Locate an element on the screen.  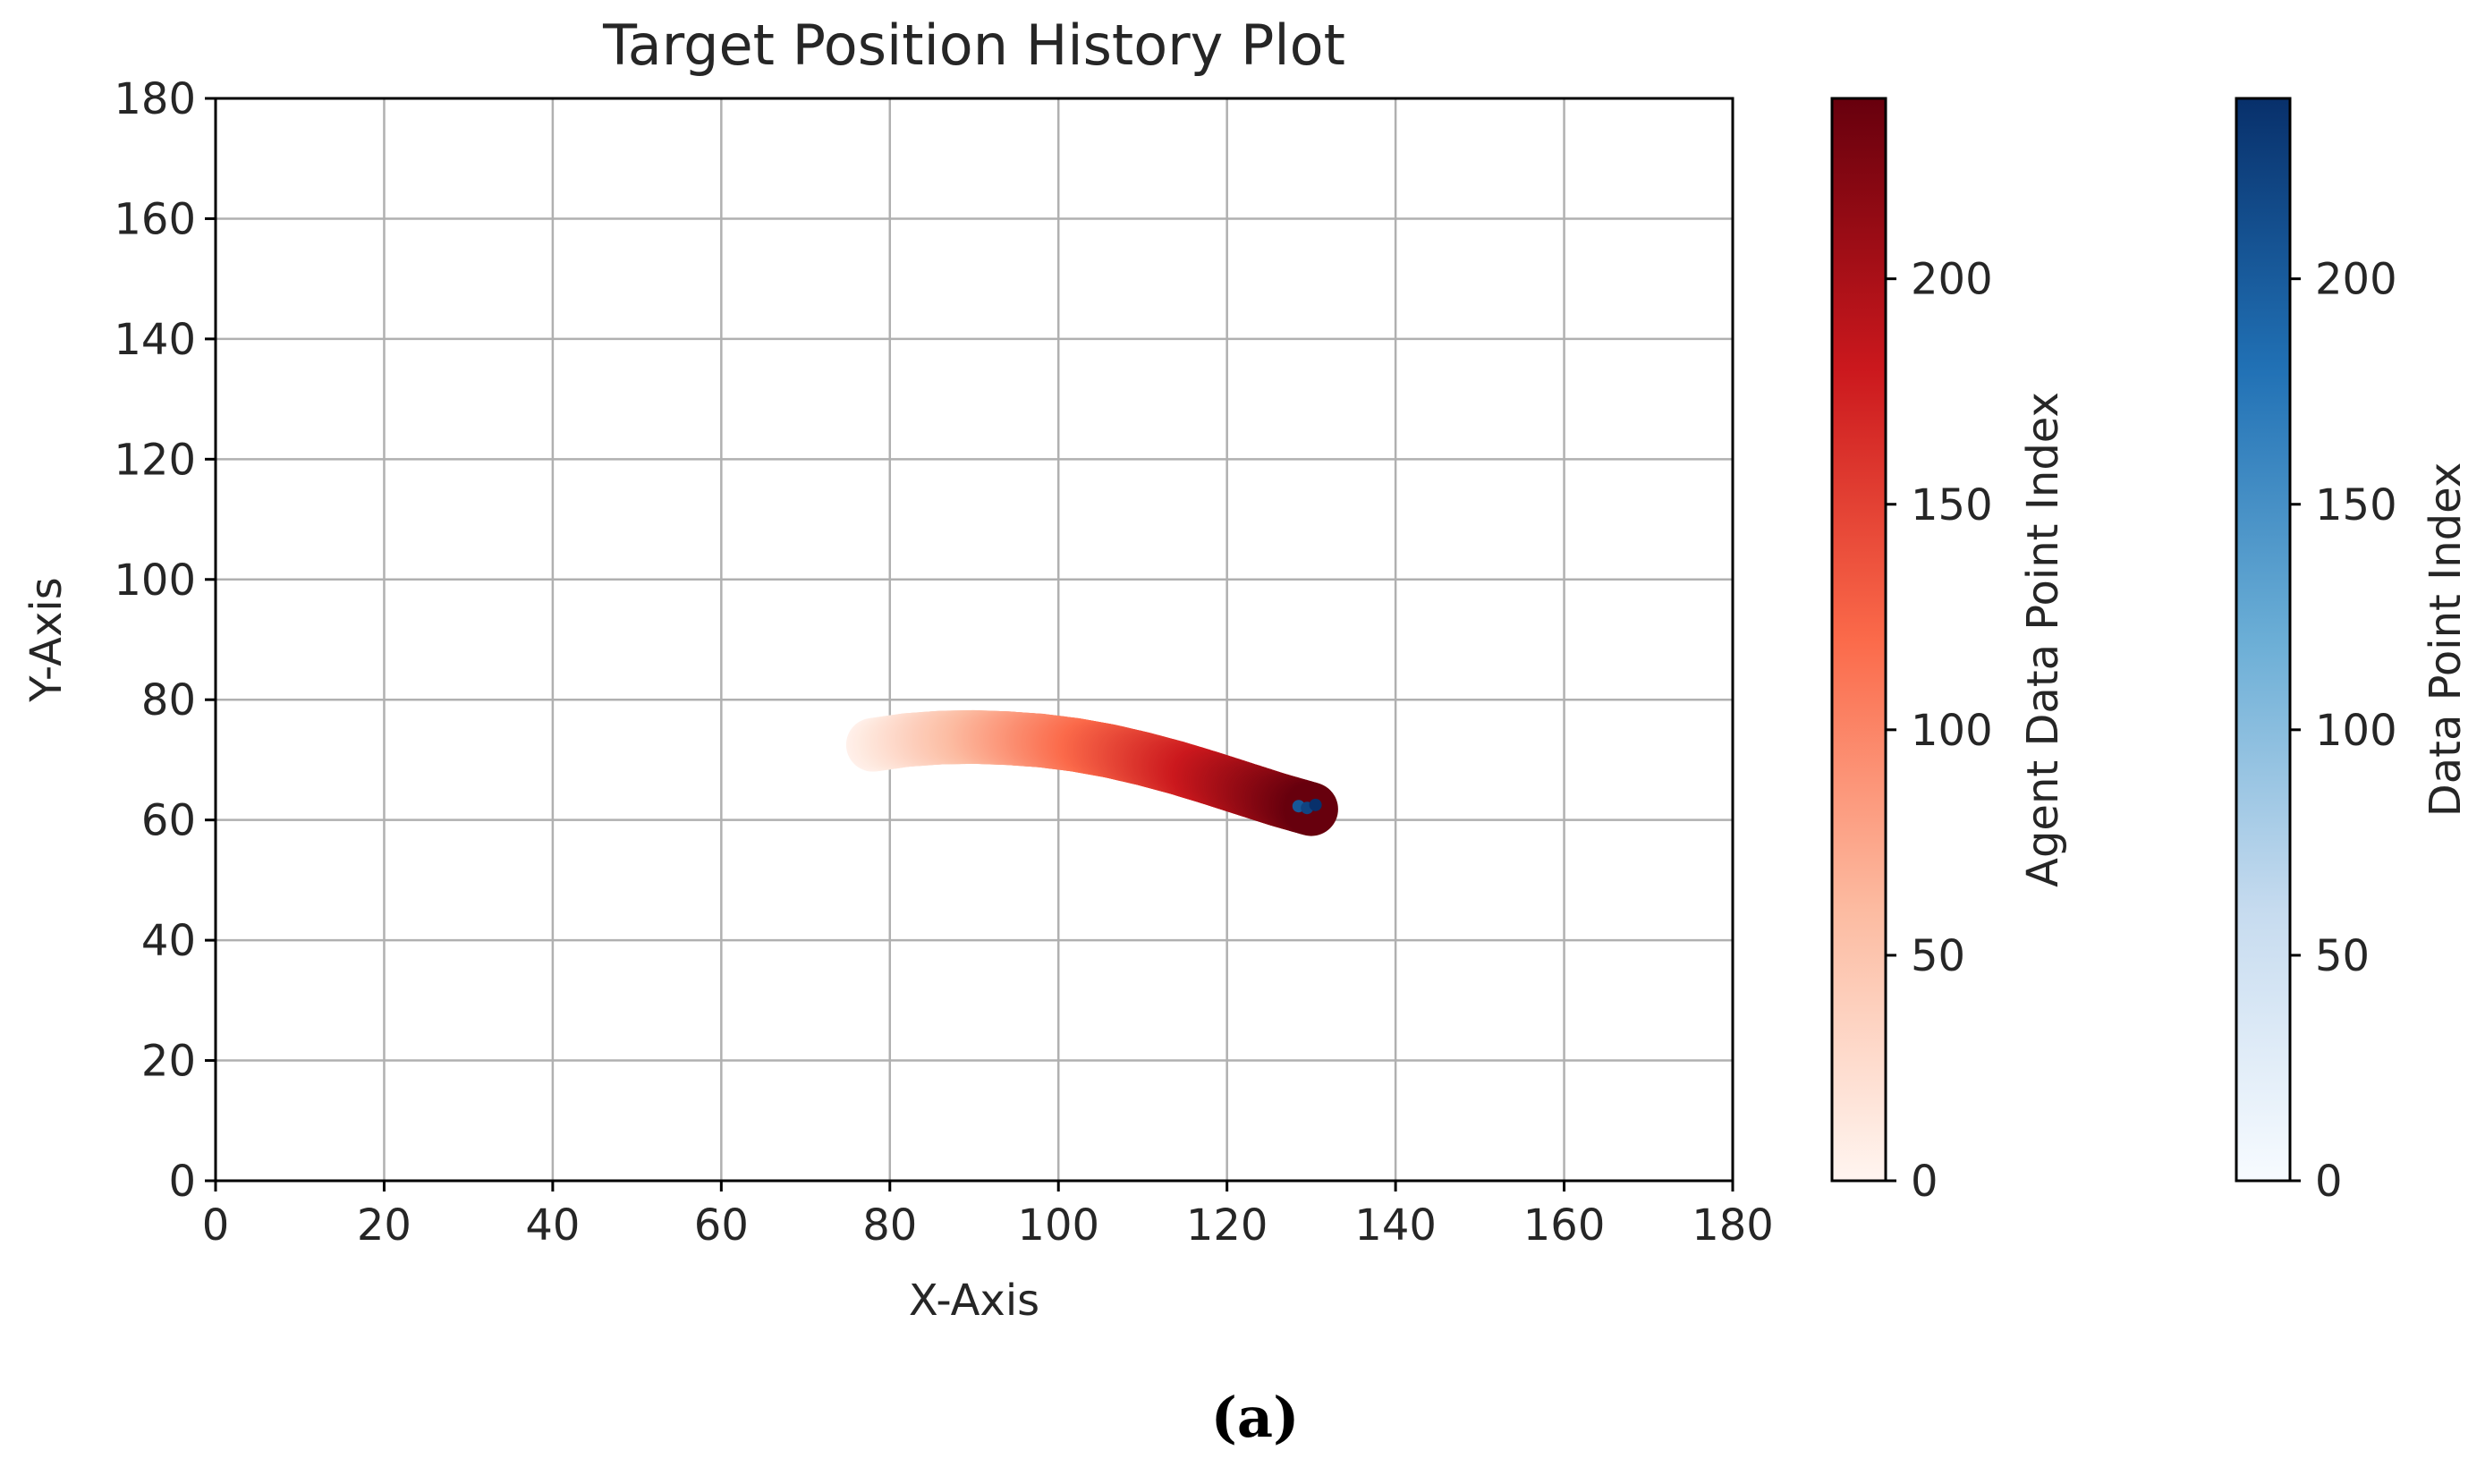
y-axis-label: Y-Axis is located at coordinates (46, 639).